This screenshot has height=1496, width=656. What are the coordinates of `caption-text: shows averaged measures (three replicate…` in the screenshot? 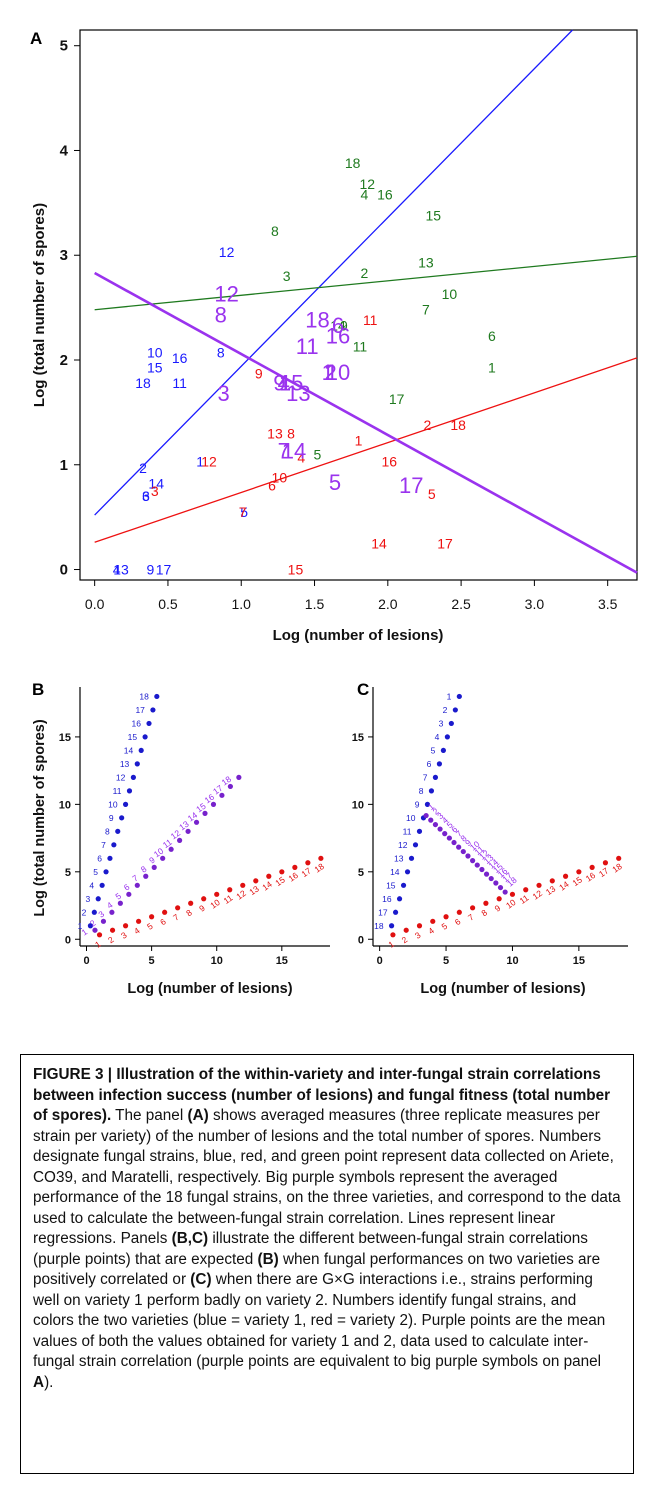 It's located at (327, 1177).